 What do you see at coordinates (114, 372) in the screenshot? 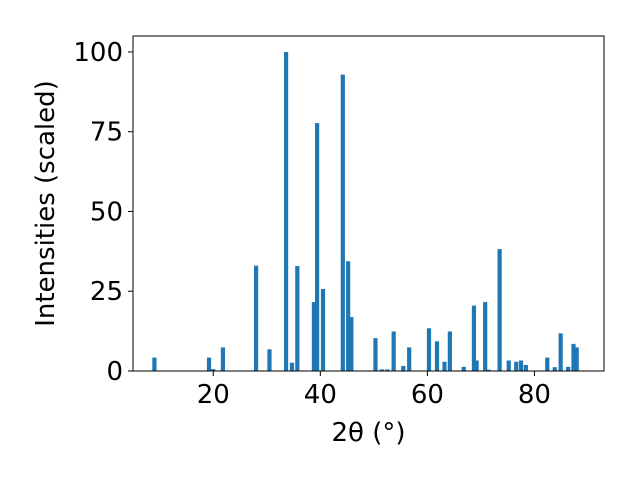
I see `y-tick-label: 0` at bounding box center [114, 372].